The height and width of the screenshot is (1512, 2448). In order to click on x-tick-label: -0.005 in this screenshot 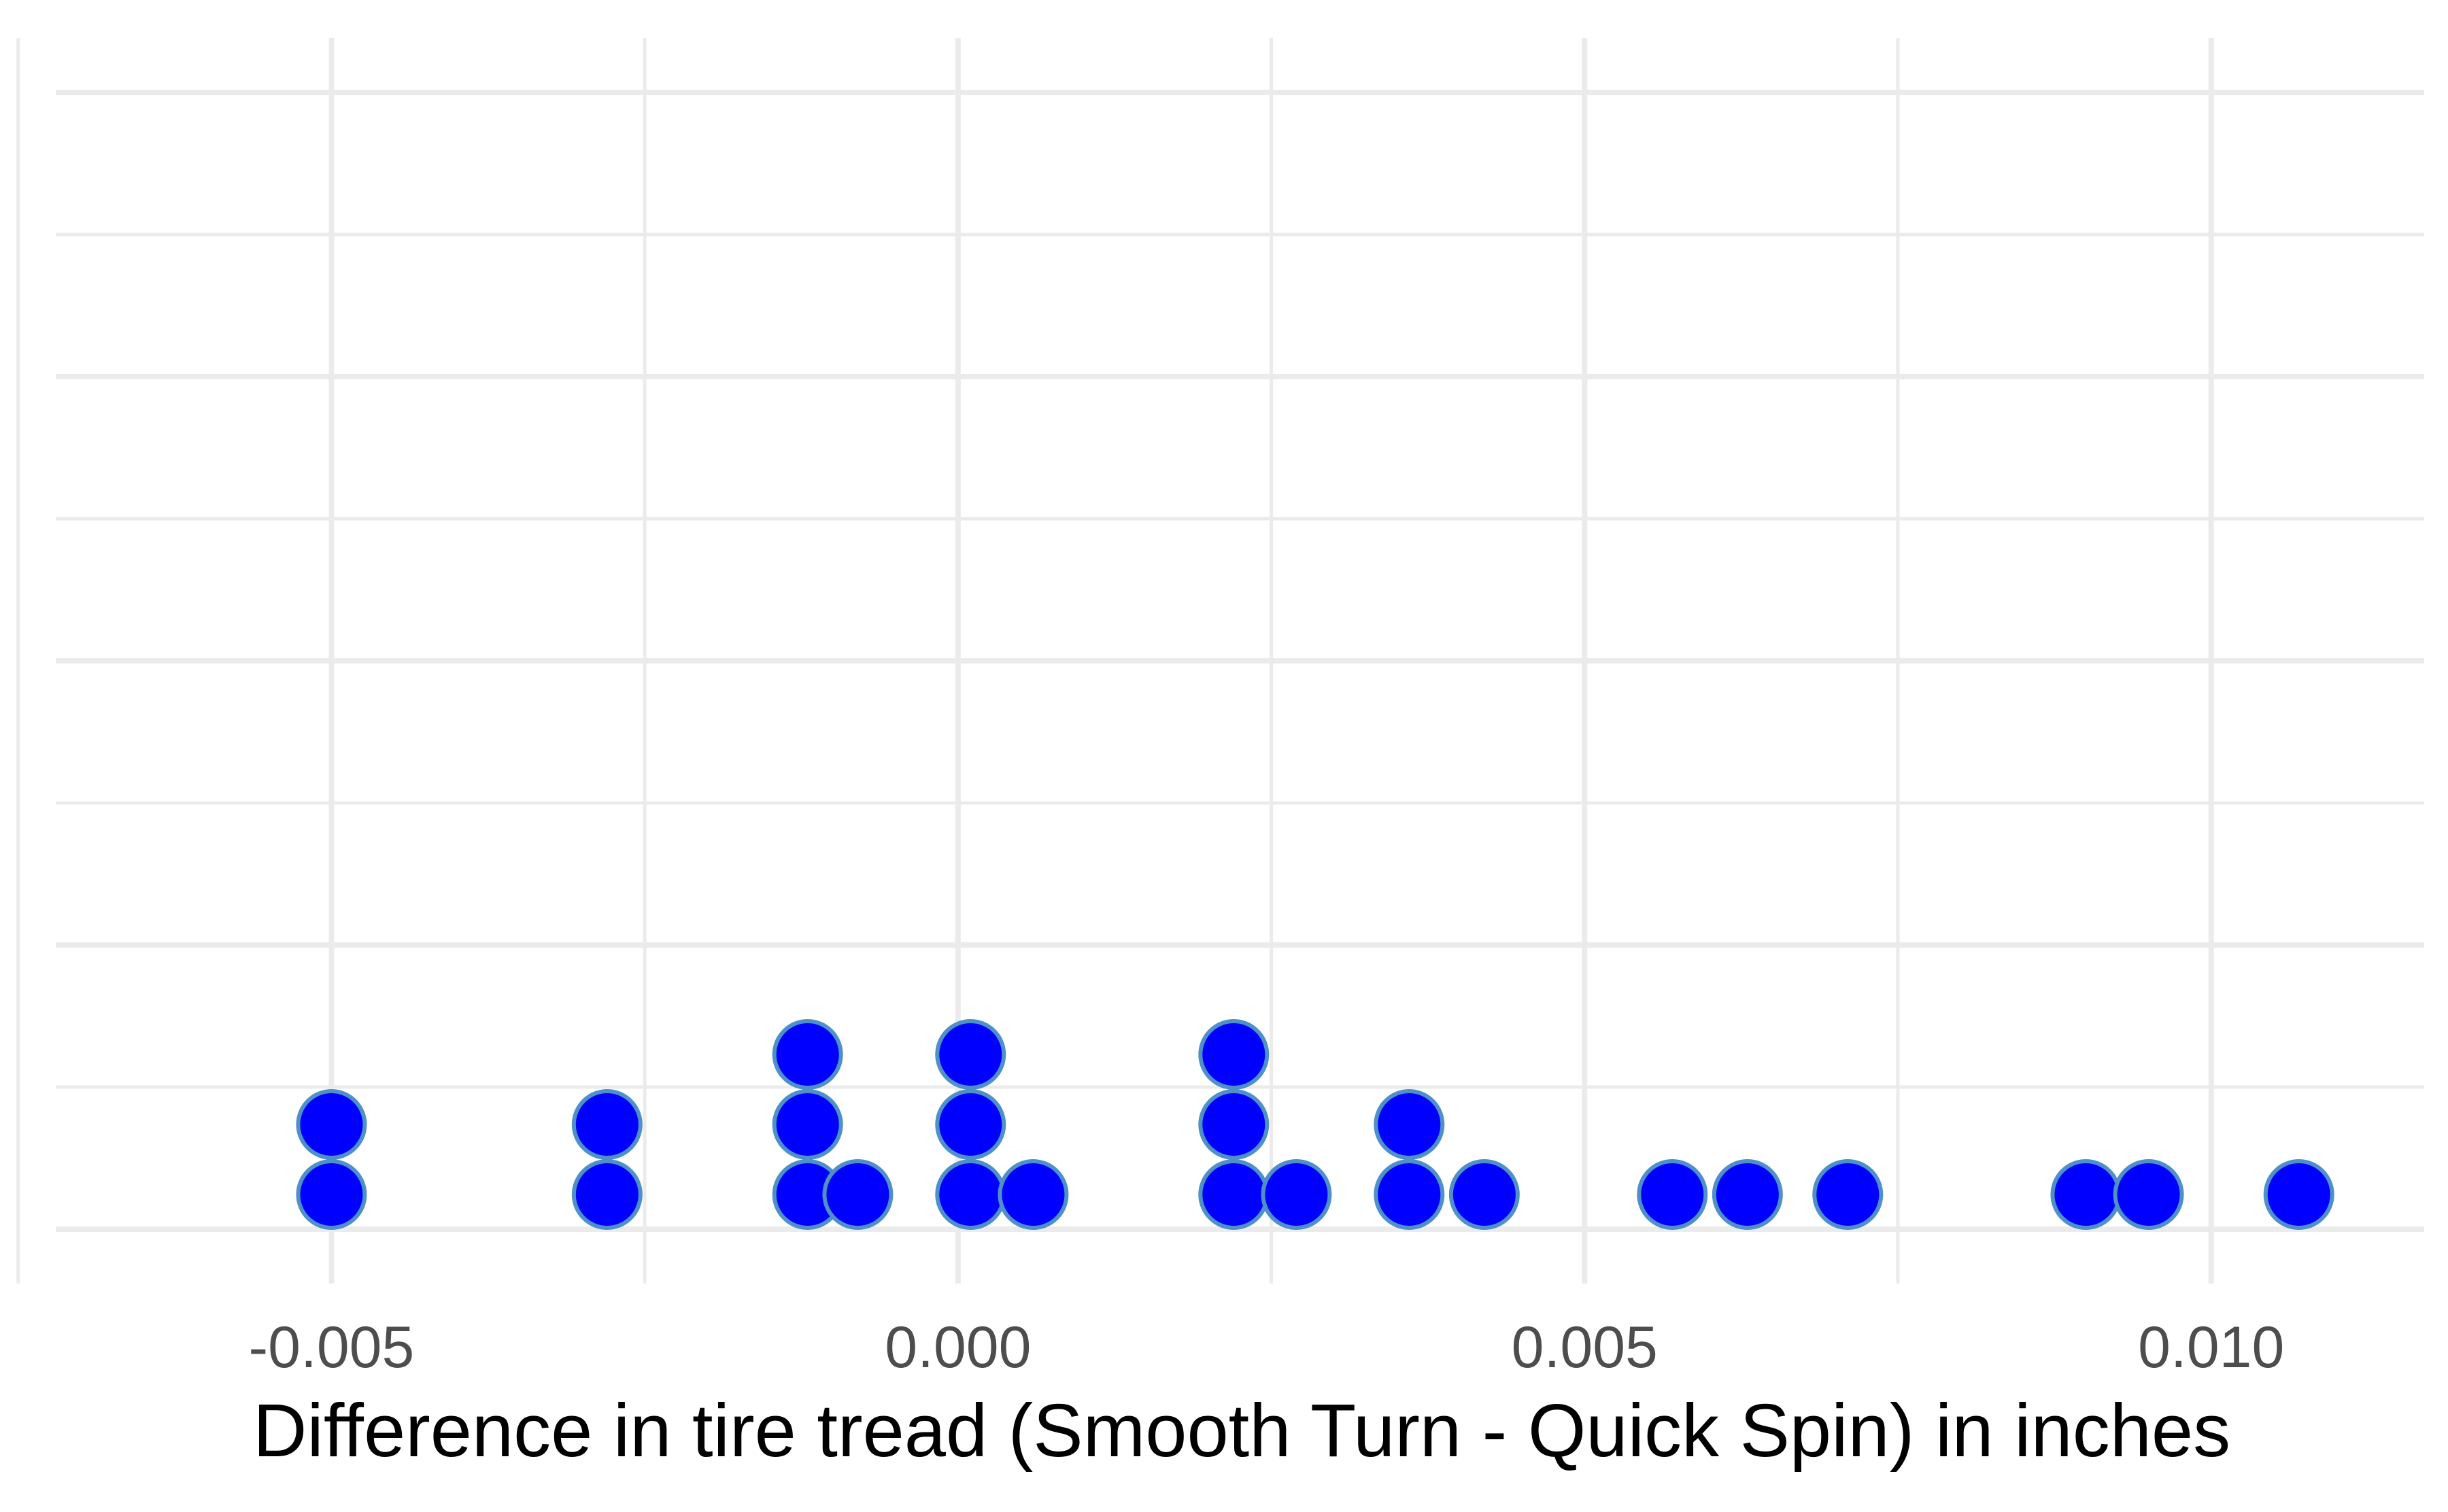, I will do `click(331, 1347)`.